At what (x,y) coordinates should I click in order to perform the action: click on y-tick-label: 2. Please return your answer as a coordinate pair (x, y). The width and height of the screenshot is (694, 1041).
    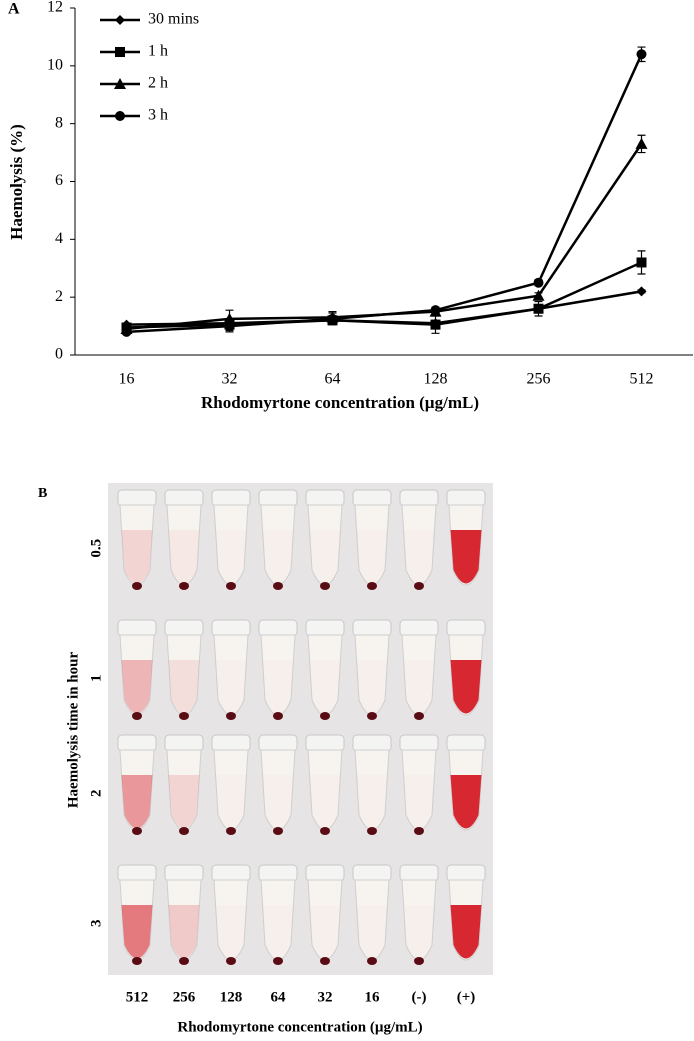
    Looking at the image, I should click on (59, 296).